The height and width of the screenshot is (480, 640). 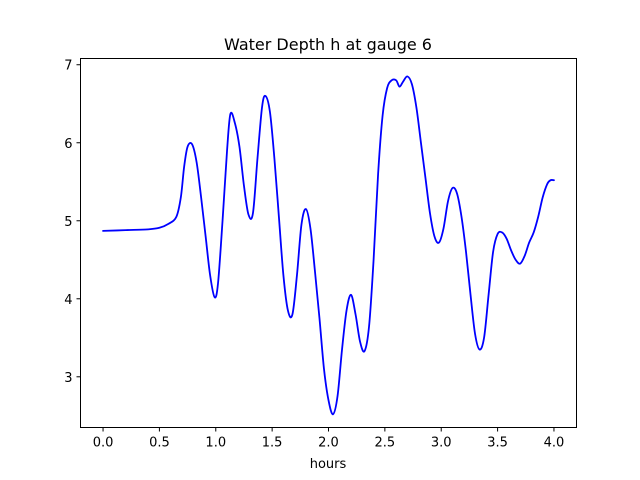 What do you see at coordinates (328, 44) in the screenshot?
I see `chart-title: Water Depth h at gauge 6` at bounding box center [328, 44].